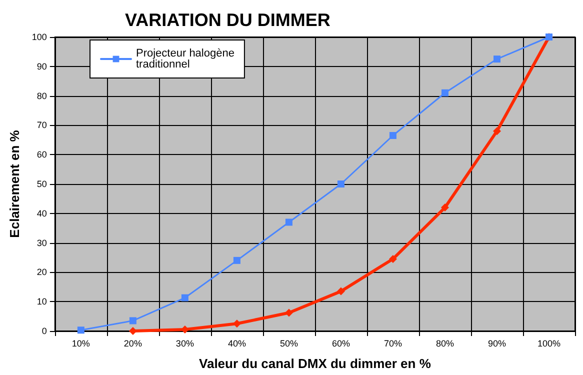 This screenshot has height=375, width=583. Describe the element at coordinates (44, 331) in the screenshot. I see `y-tick-label: 0` at that location.